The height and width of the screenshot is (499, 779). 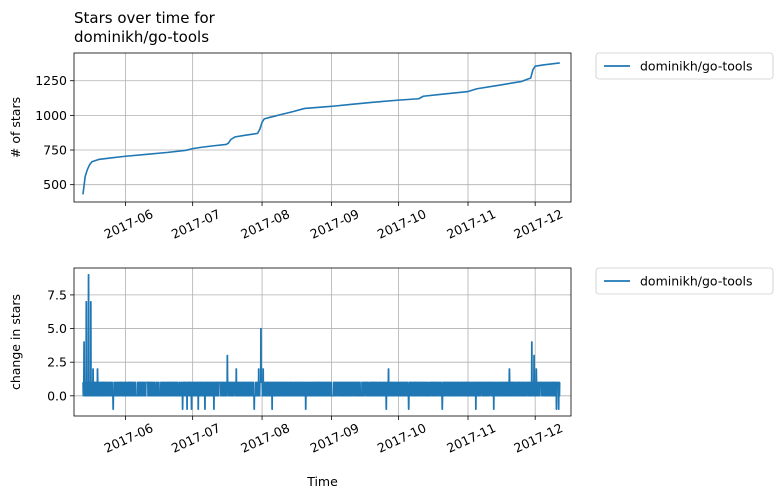 I want to click on x-axis-label: Time, so click(x=322, y=481).